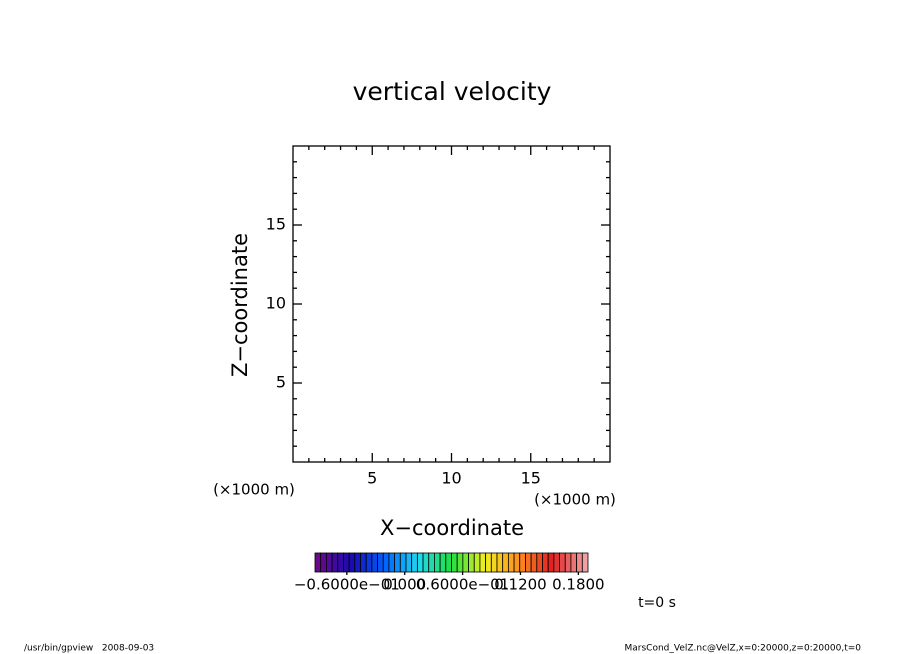  I want to click on colorbar-label: 0.1200, so click(520, 585).